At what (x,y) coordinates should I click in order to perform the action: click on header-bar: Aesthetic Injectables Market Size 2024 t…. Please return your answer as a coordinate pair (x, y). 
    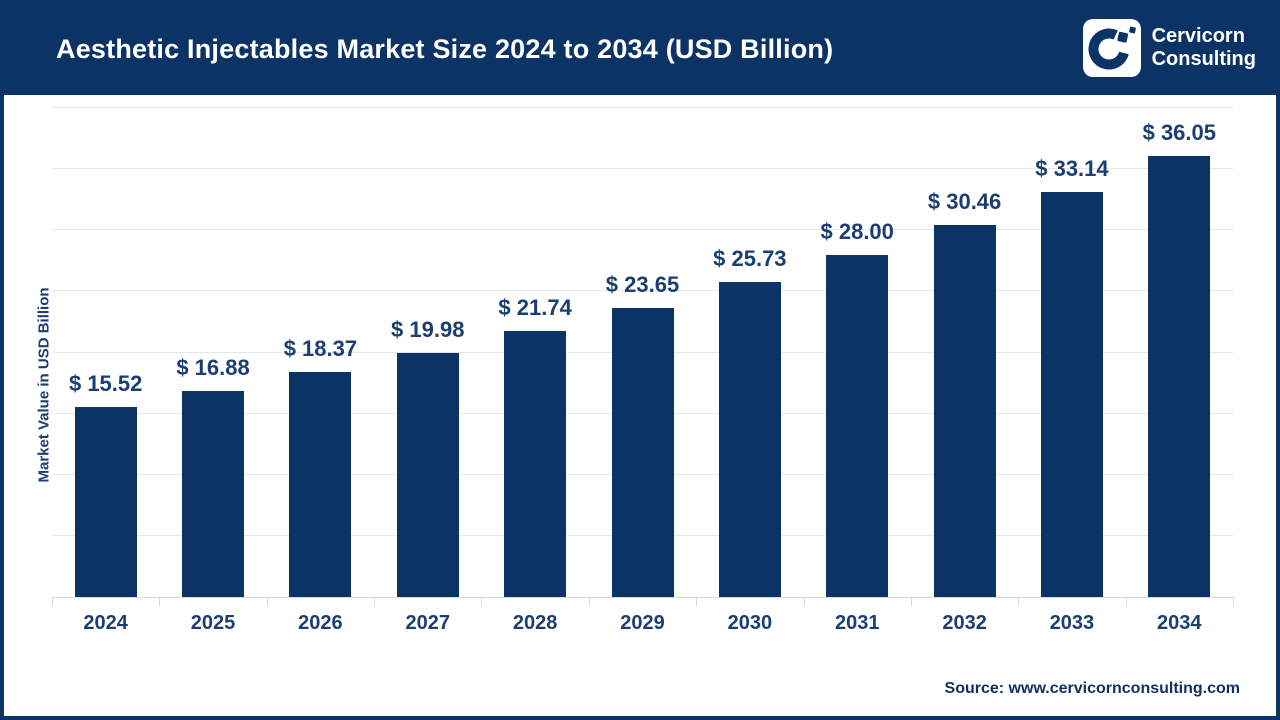
    Looking at the image, I should click on (640, 49).